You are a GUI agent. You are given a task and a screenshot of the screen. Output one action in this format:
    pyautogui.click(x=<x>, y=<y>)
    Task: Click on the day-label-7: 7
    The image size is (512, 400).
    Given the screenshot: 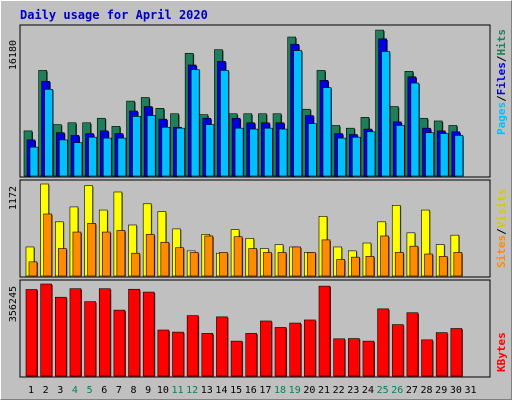 What is the action you would take?
    pyautogui.click(x=119, y=390)
    